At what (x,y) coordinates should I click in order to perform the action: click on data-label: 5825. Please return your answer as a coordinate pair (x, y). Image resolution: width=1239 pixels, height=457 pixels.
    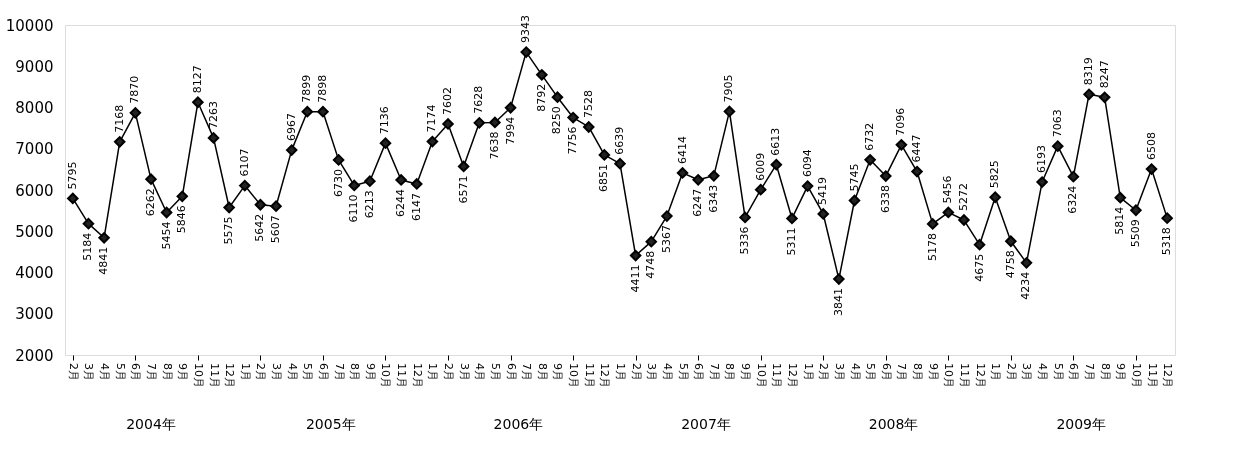
    Looking at the image, I should click on (995, 174).